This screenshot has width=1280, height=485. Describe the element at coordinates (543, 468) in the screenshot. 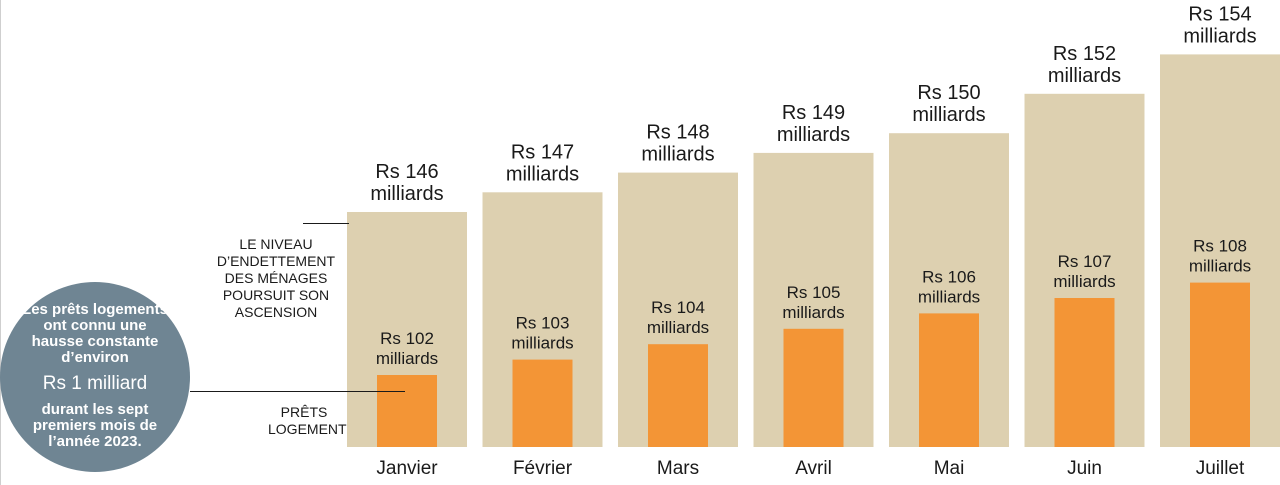

I see `month-label-2: Février` at that location.